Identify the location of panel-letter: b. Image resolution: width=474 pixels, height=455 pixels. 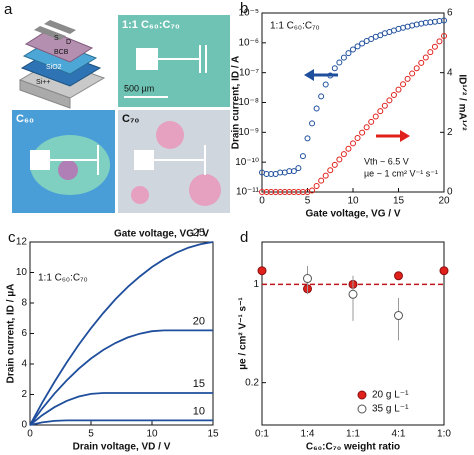
(244, 8).